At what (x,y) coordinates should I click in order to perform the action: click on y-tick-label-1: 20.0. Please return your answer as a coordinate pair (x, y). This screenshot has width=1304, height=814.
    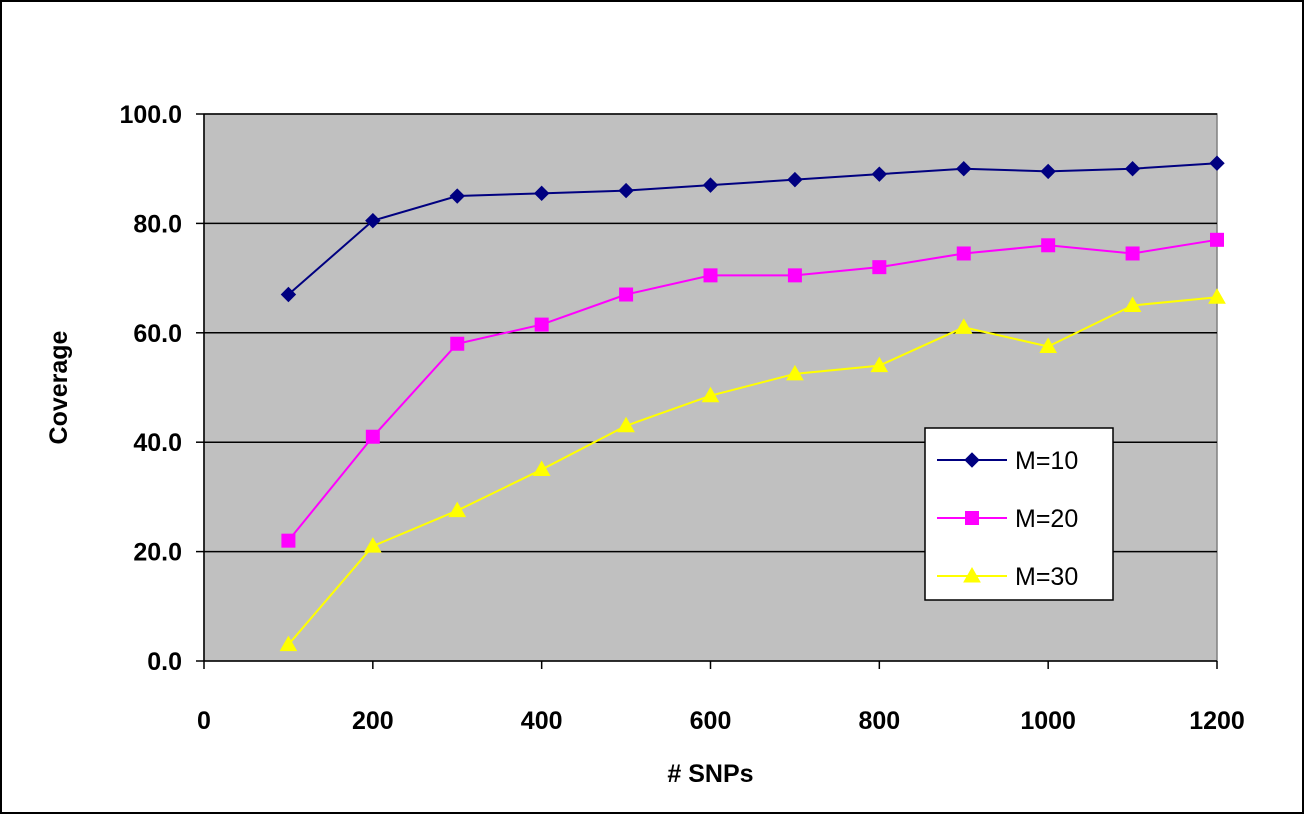
    Looking at the image, I should click on (157, 553).